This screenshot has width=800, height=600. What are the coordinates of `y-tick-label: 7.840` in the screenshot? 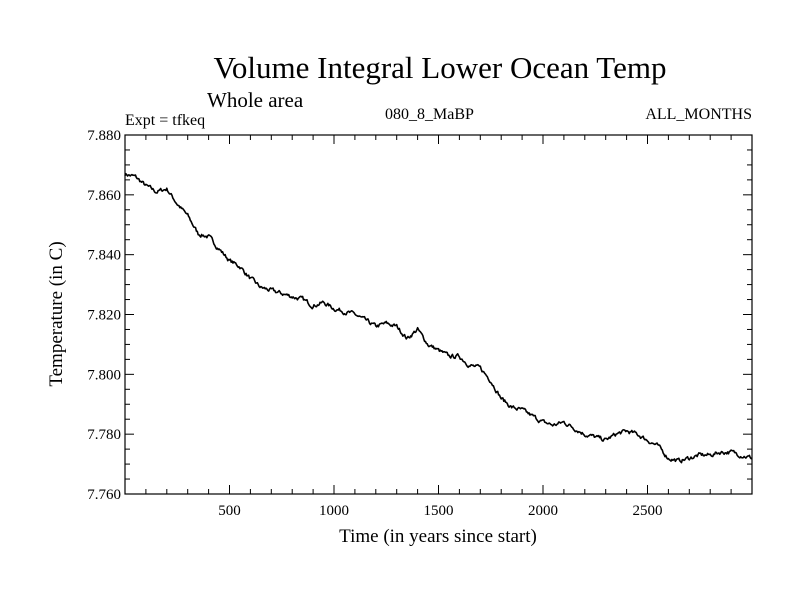 It's located at (104, 256).